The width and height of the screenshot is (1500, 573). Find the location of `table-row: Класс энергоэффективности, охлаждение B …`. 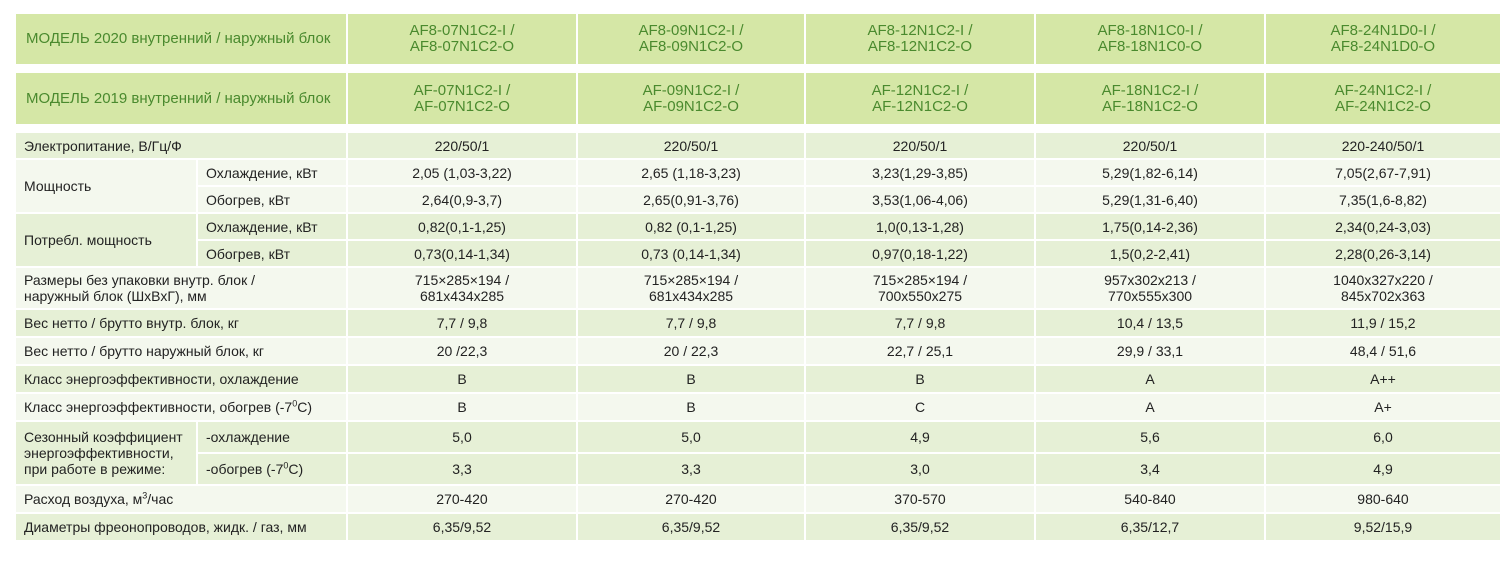

table-row: Класс энергоэффективности, охлаждение B … is located at coordinates (758, 380).